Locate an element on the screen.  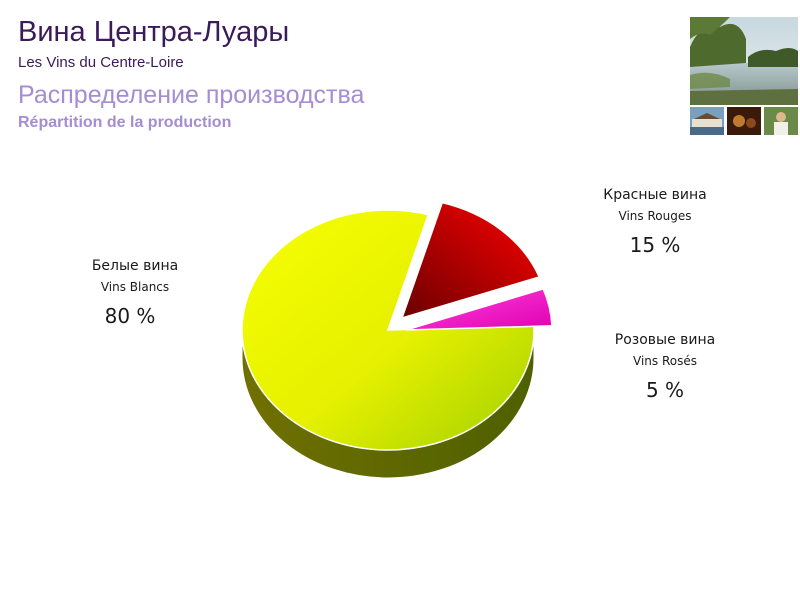
slice-value-white: 80 % is located at coordinates (130, 316).